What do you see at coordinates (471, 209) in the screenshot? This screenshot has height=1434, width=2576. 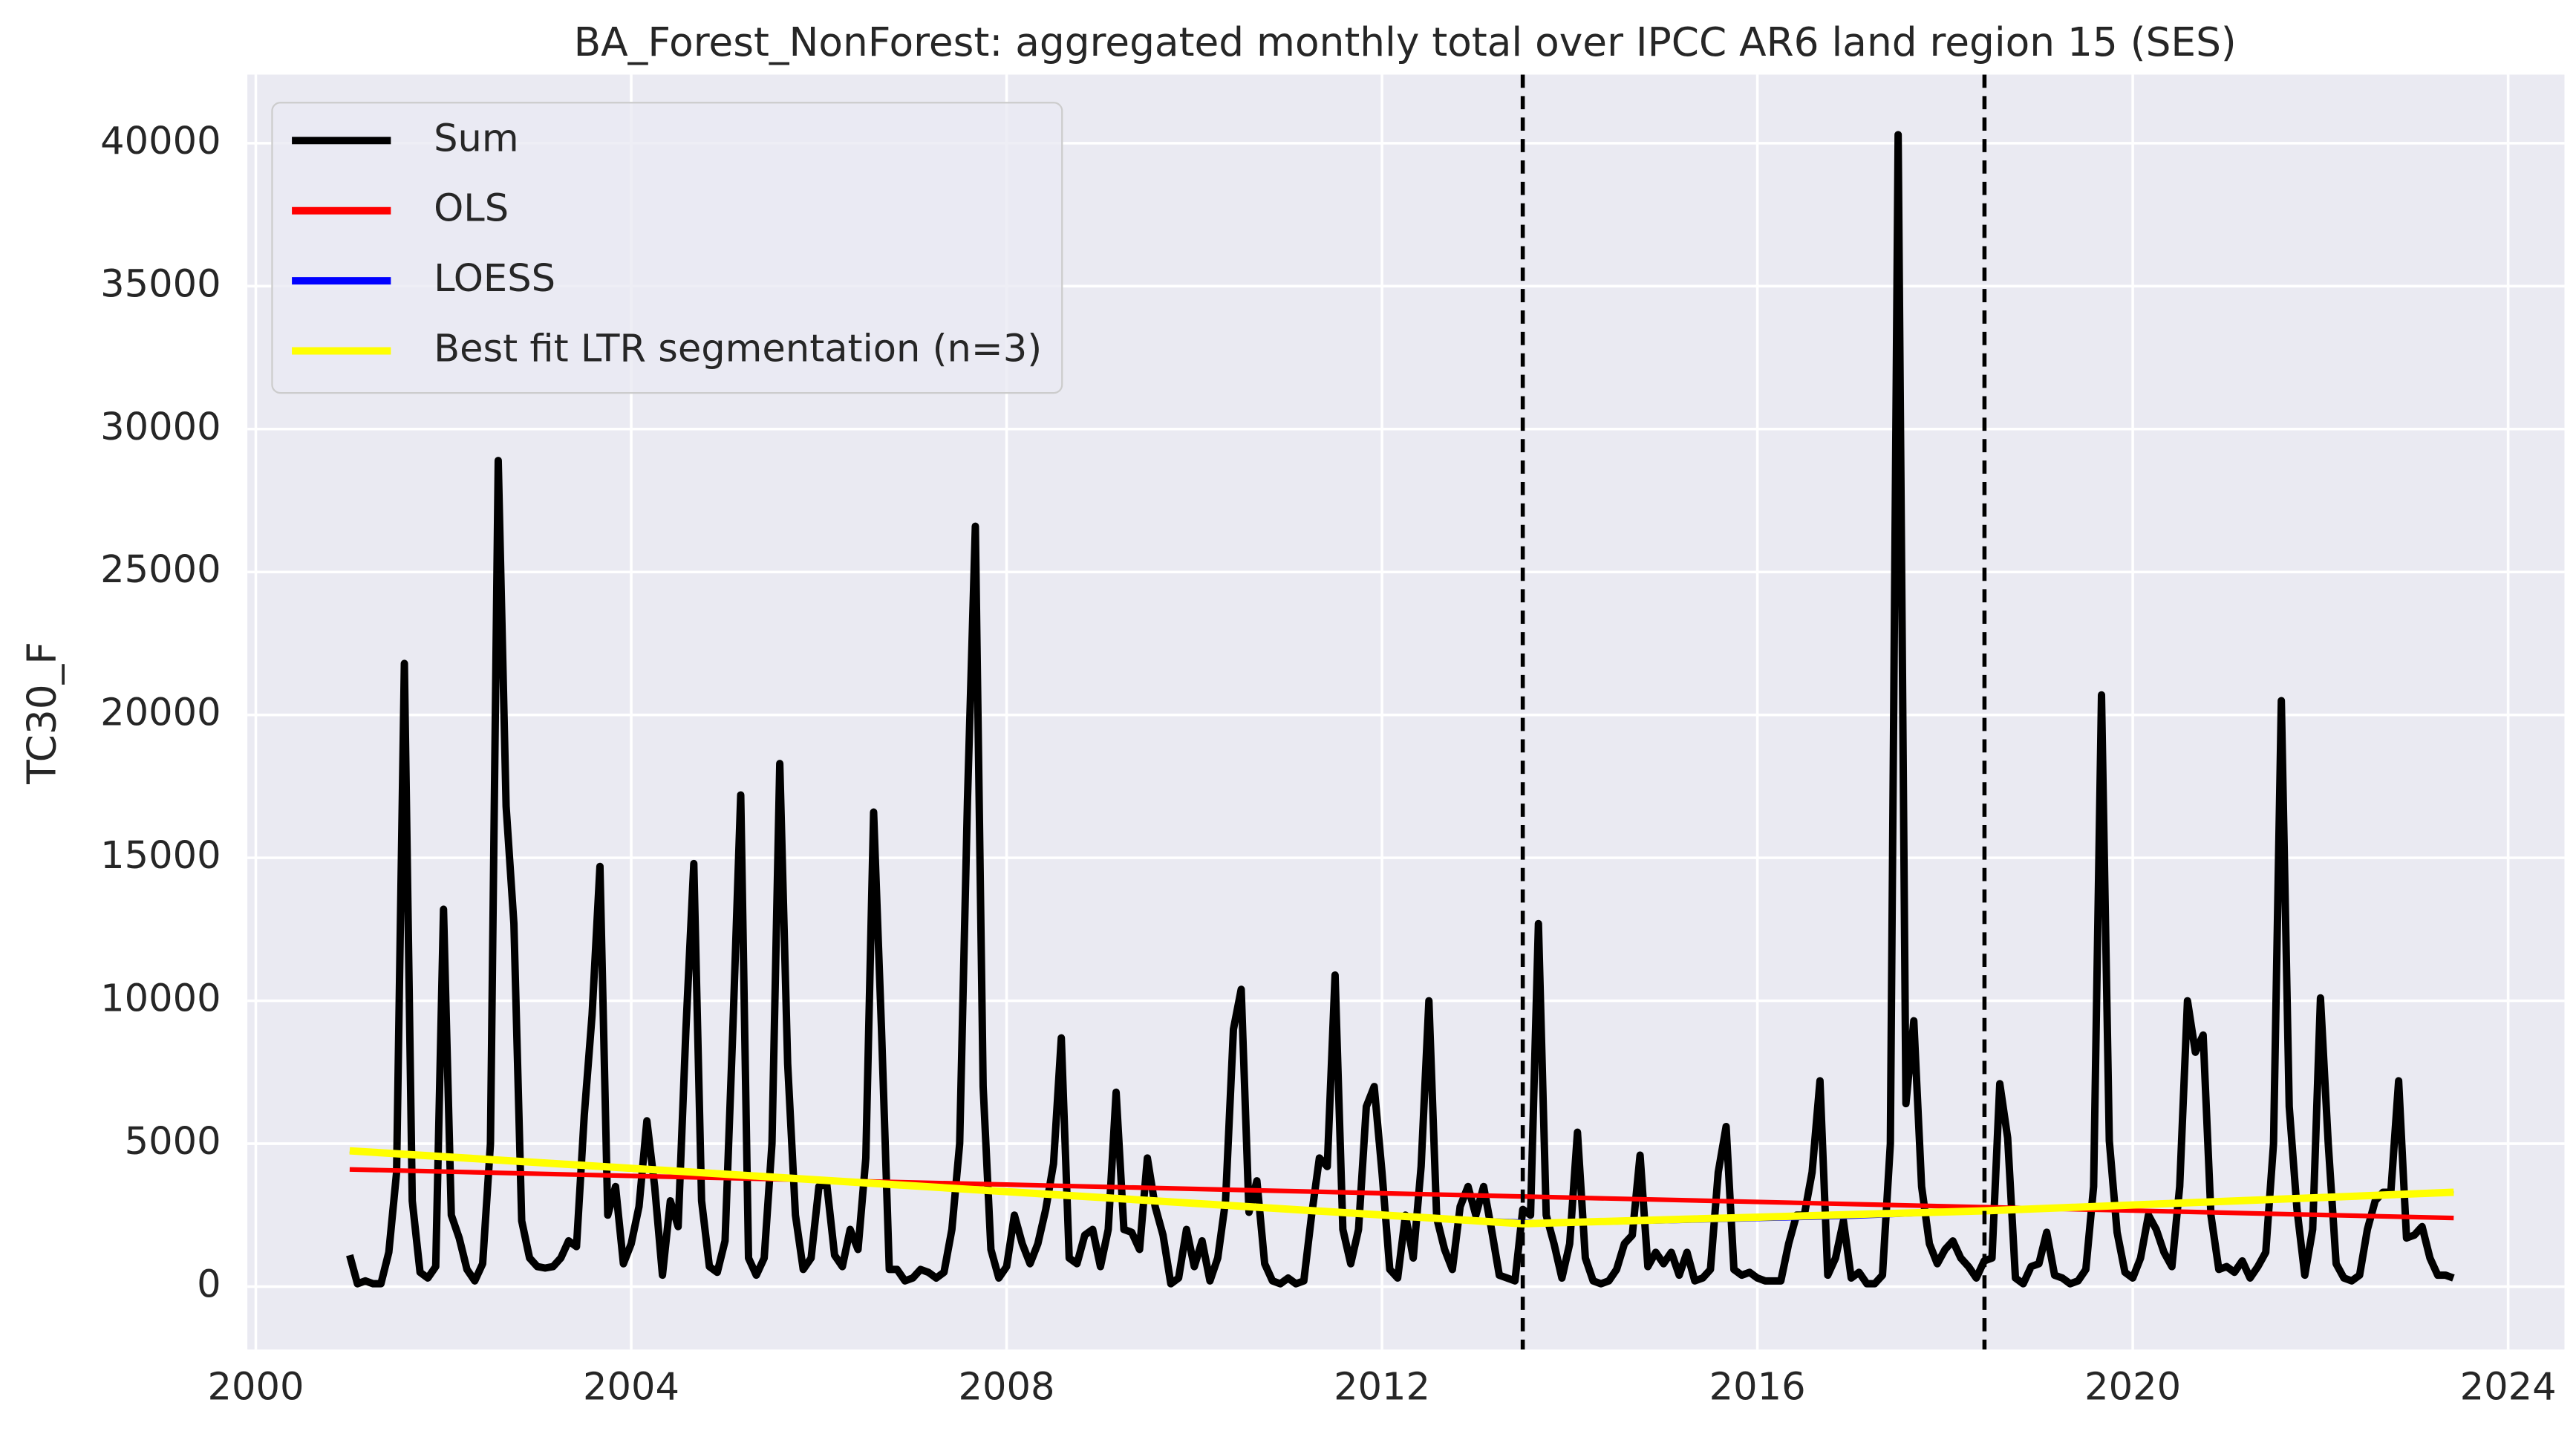 I see `legend-label: OLS` at bounding box center [471, 209].